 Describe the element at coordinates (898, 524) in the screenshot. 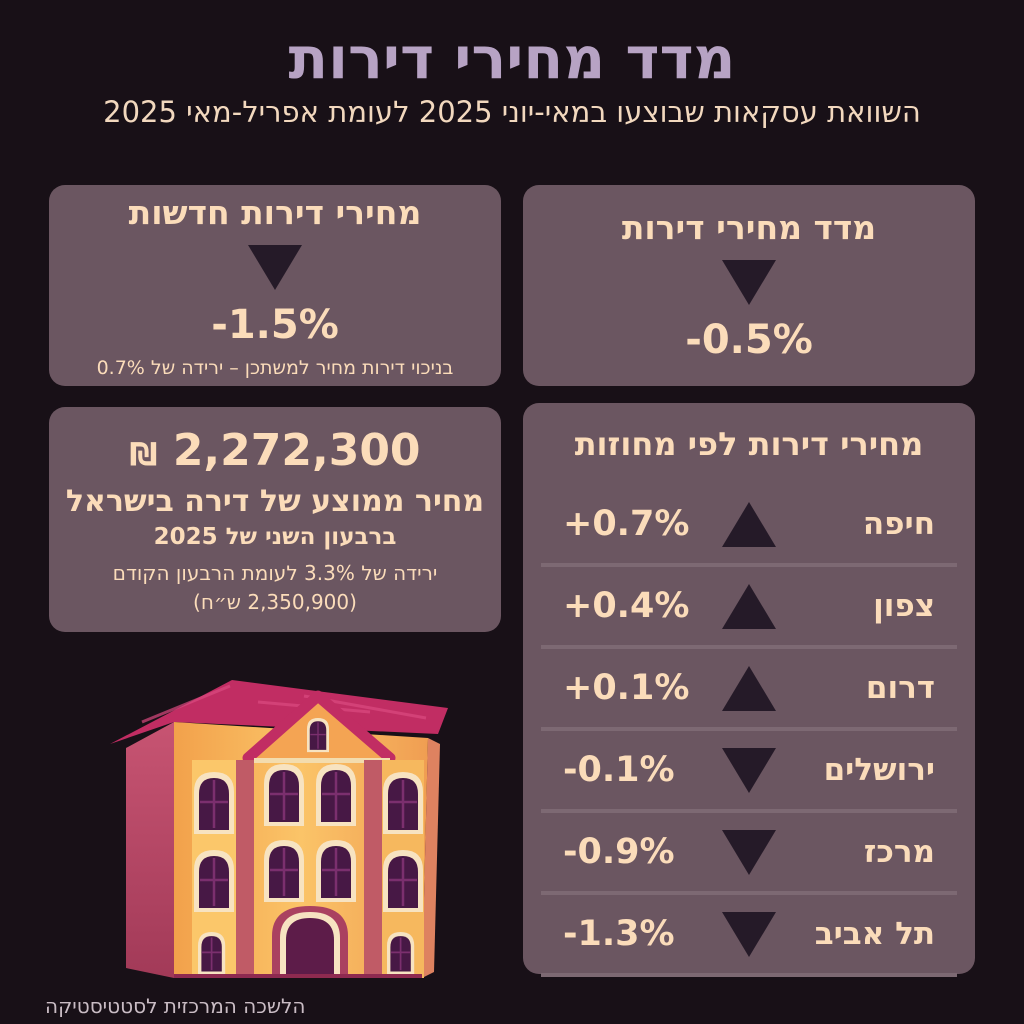

I see `district-name: חיפה` at that location.